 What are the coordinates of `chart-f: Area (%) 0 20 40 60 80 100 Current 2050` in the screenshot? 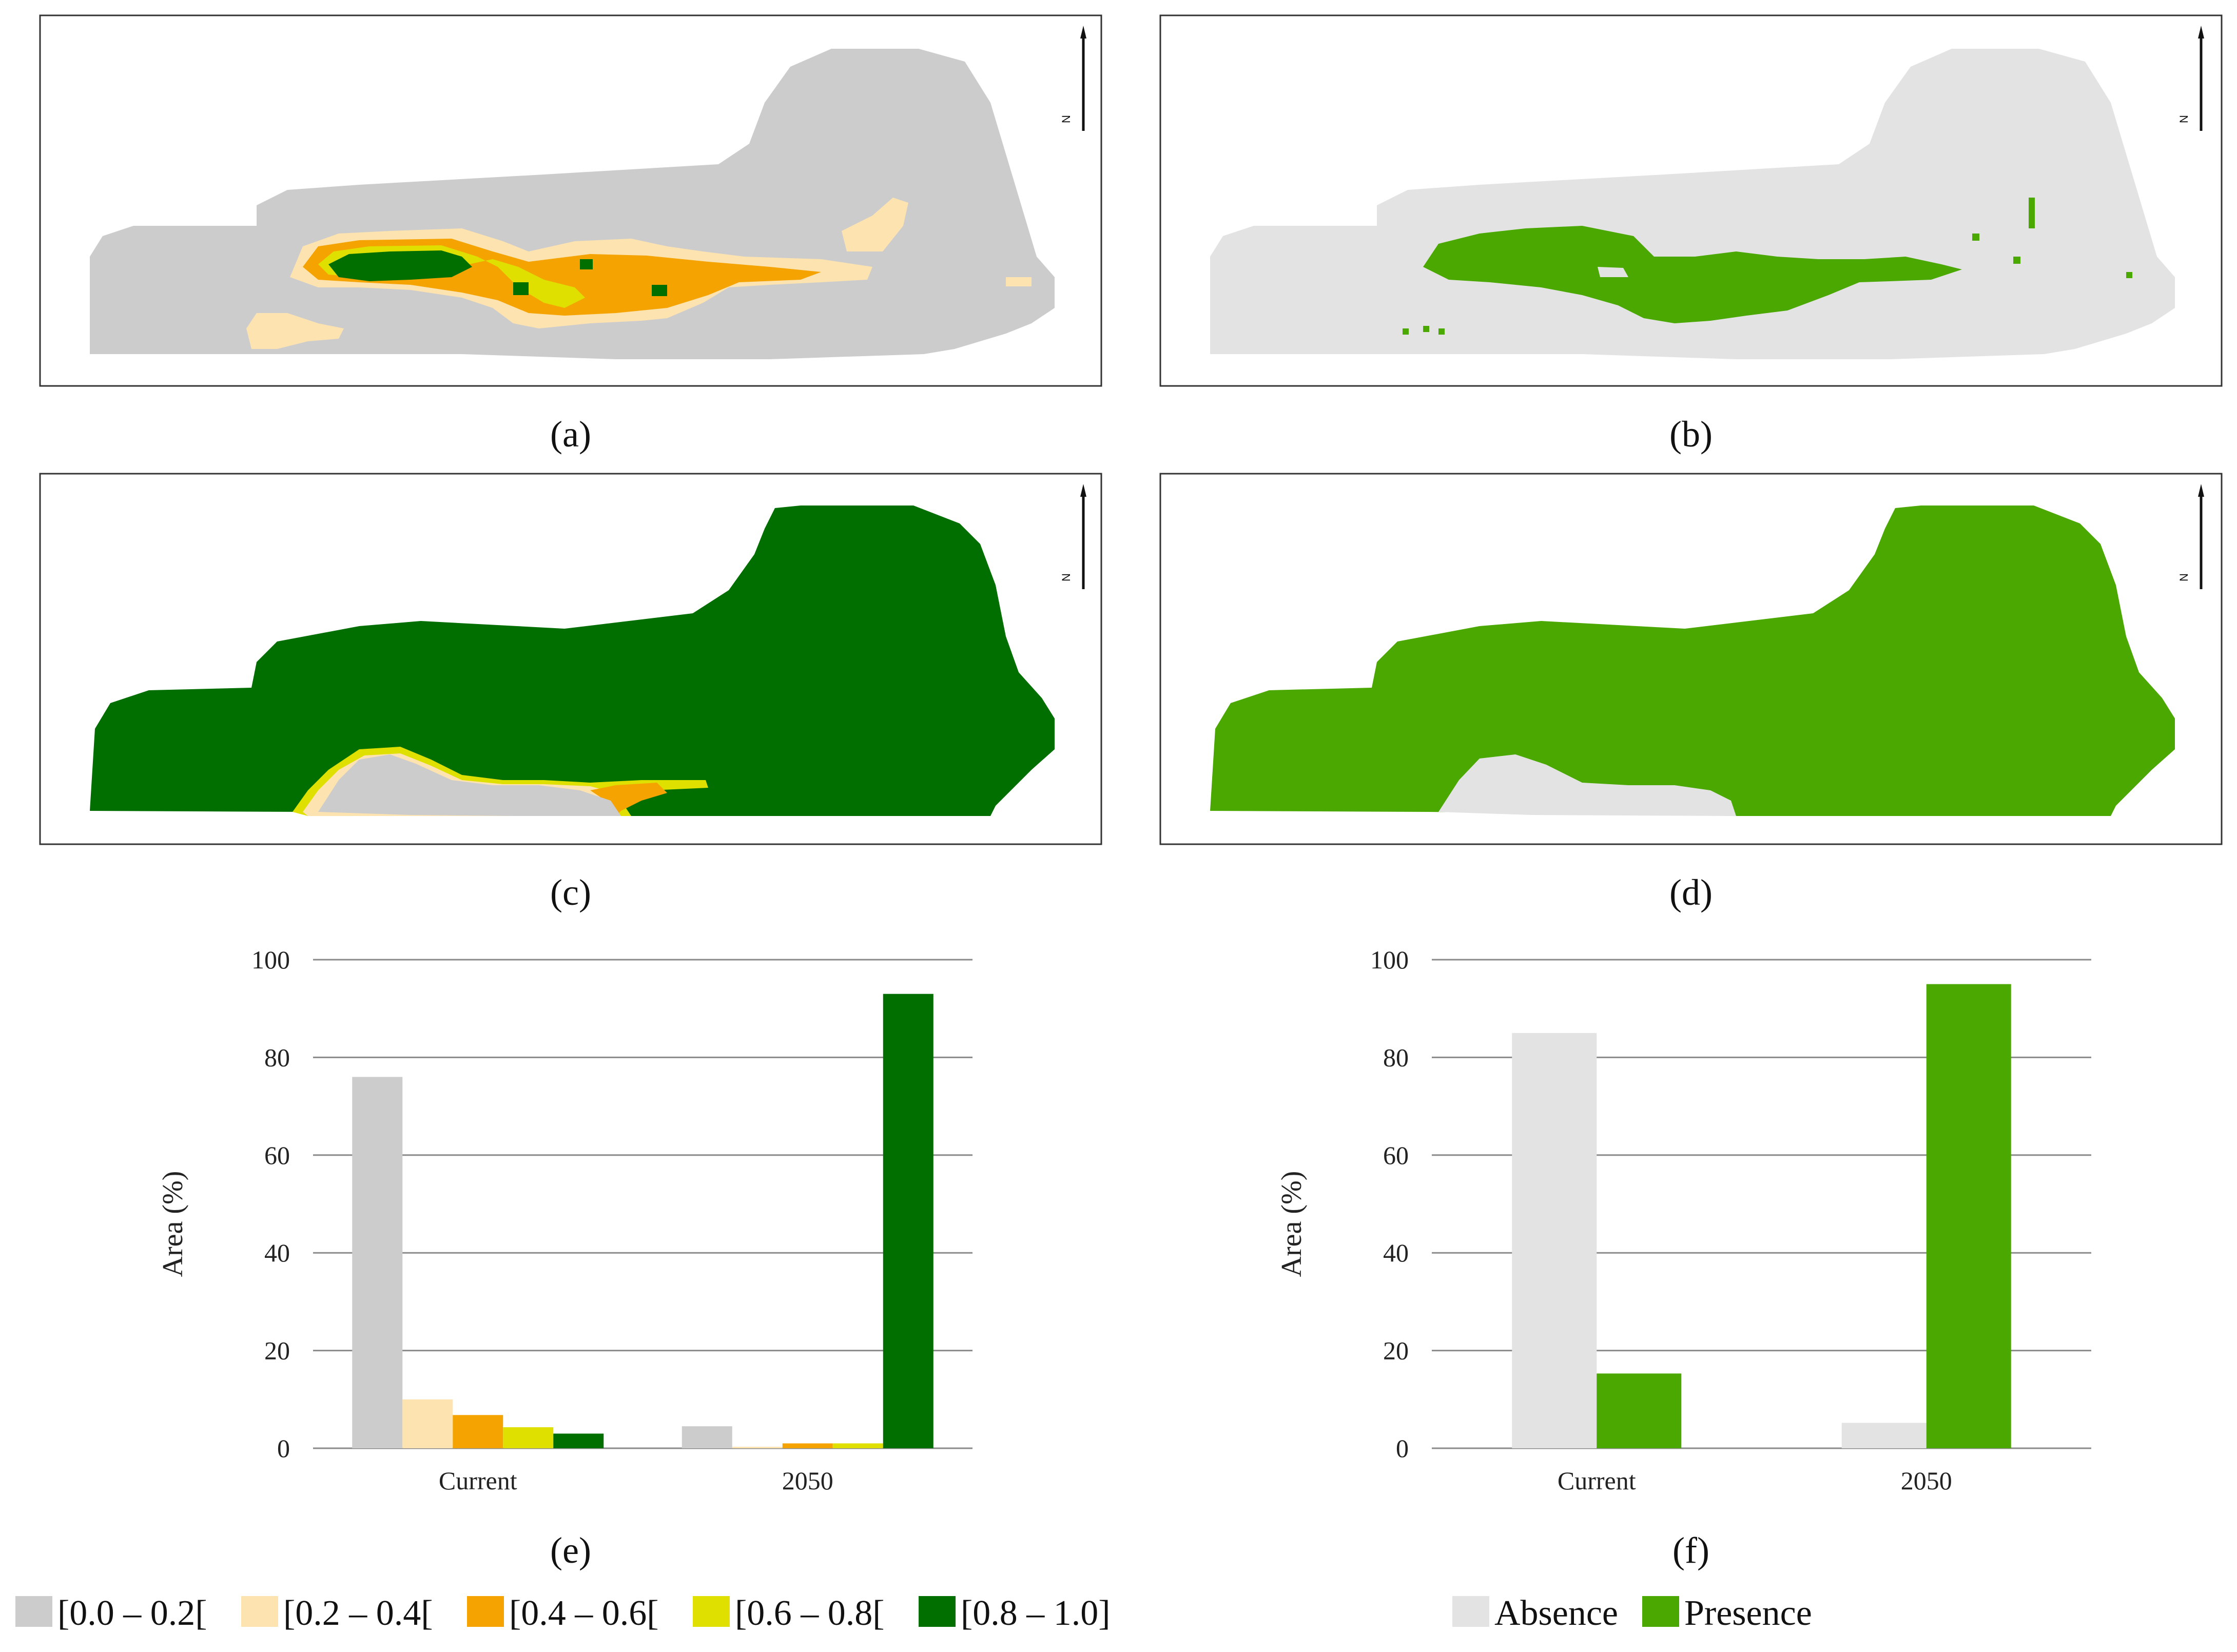 It's located at (1683, 1220).